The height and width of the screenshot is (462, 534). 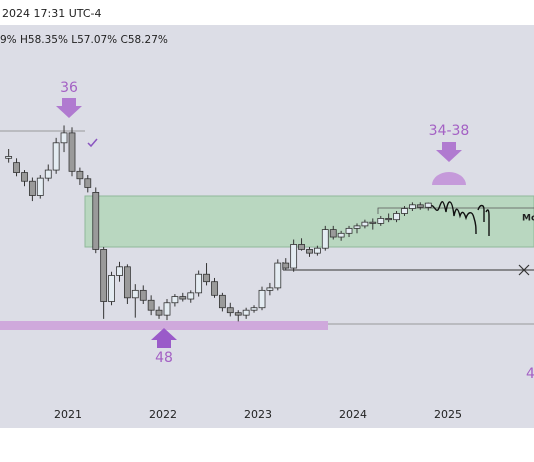 What do you see at coordinates (524, 270) in the screenshot?
I see `cross-mark` at bounding box center [524, 270].